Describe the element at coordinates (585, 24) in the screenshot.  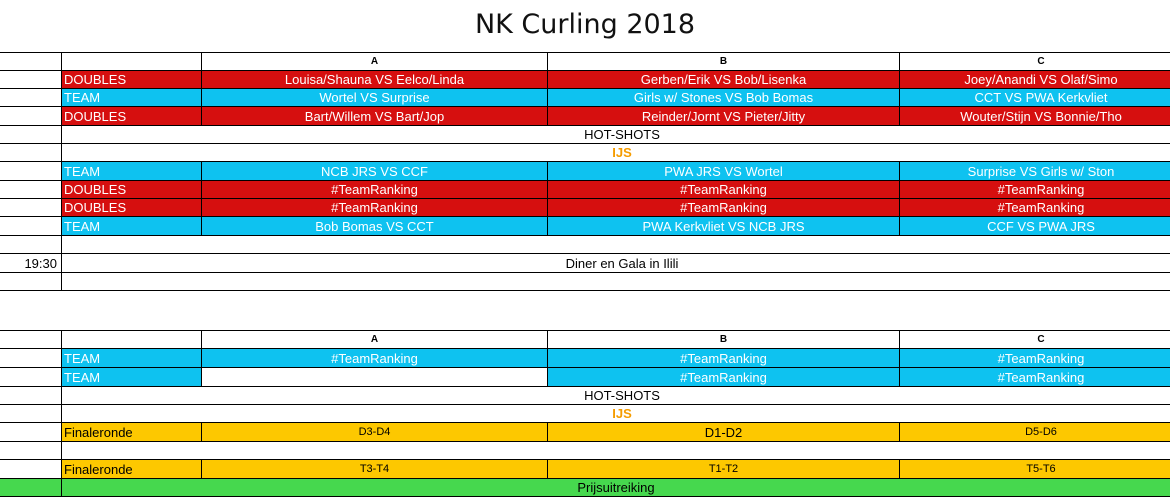
I see `page-title: NK Curling 2018` at that location.